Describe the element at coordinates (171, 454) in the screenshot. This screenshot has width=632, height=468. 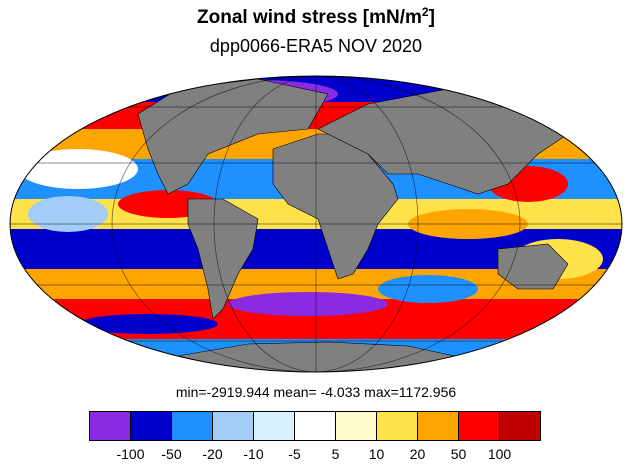
I see `colorbar-tick-label: -50` at that location.